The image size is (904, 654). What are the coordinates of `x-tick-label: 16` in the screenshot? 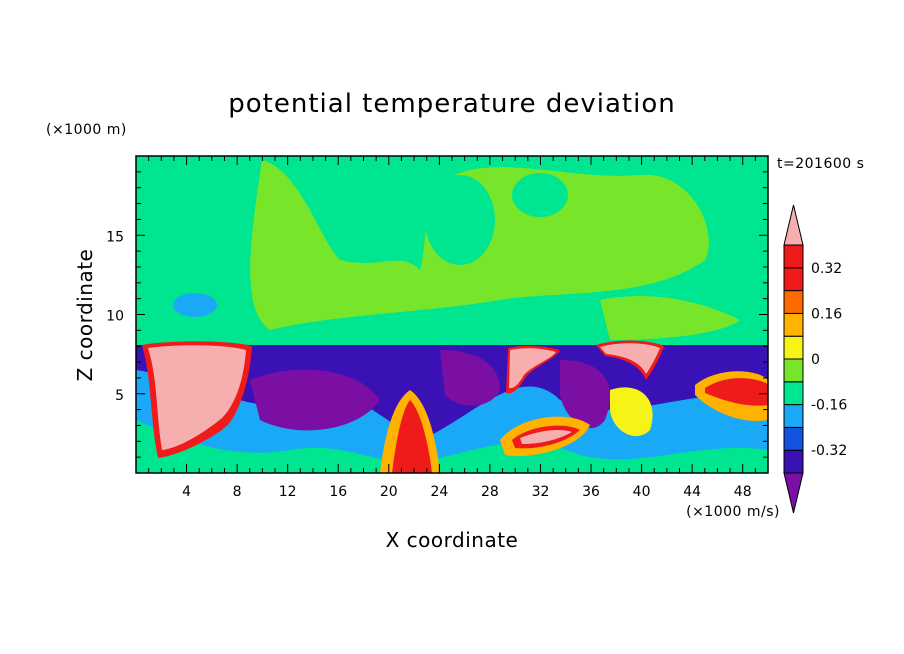 It's located at (338, 492).